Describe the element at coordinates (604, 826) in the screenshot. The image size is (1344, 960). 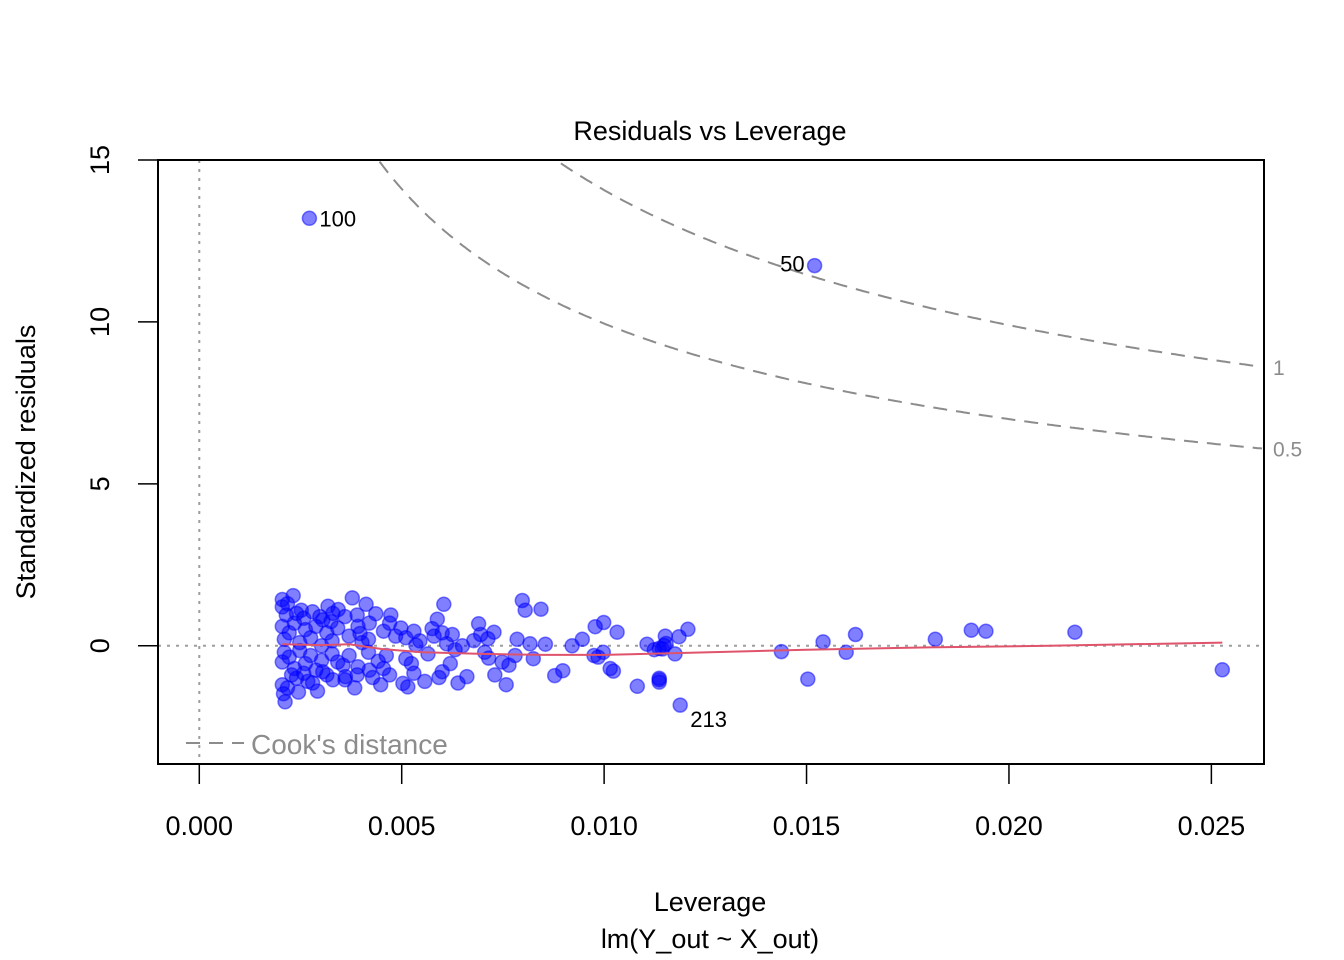
I see `x-tick-label: 0.010` at that location.